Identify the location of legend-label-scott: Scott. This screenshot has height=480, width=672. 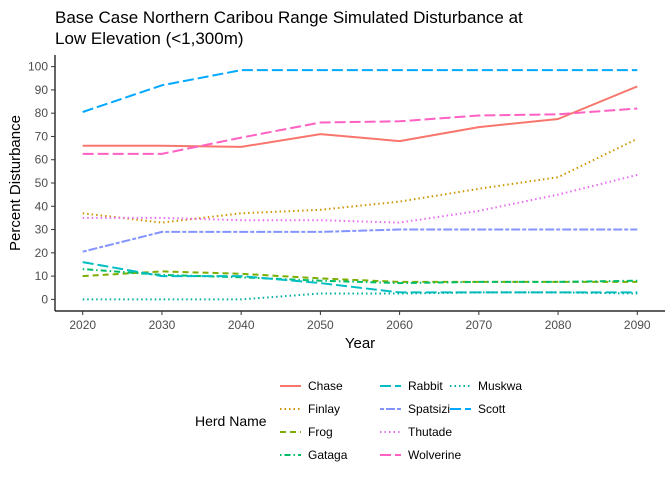
(492, 409).